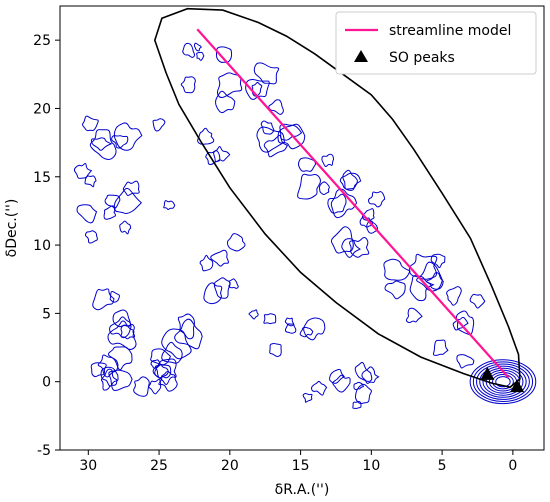 This screenshot has width=550, height=502. I want to click on y-axis-ticks: -5 0 5 10 15 20 25, so click(46, 246).